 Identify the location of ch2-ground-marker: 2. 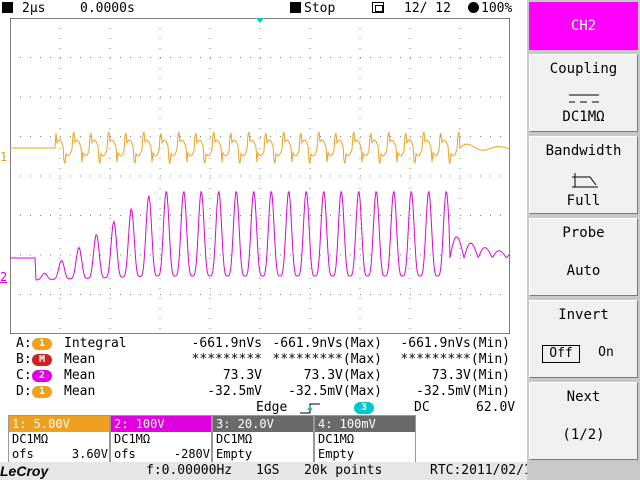
(4, 277).